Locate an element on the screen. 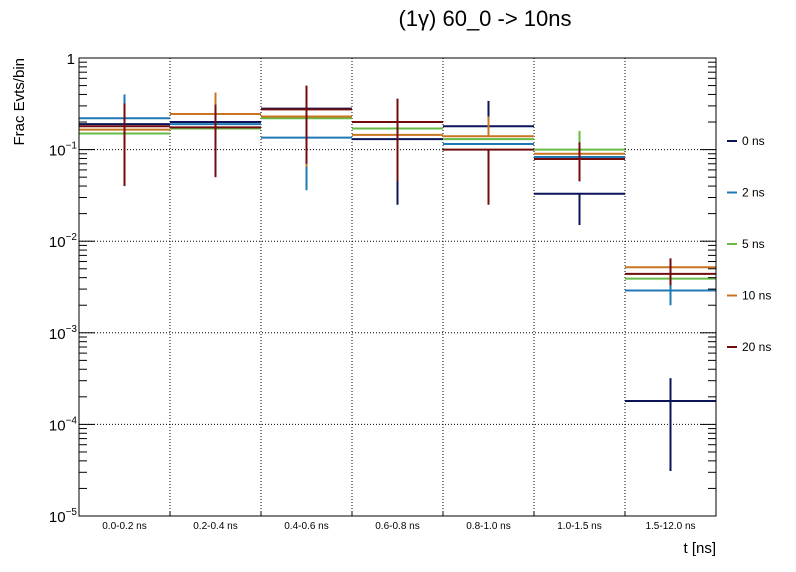  legend-label: 0 ns is located at coordinates (753, 141).